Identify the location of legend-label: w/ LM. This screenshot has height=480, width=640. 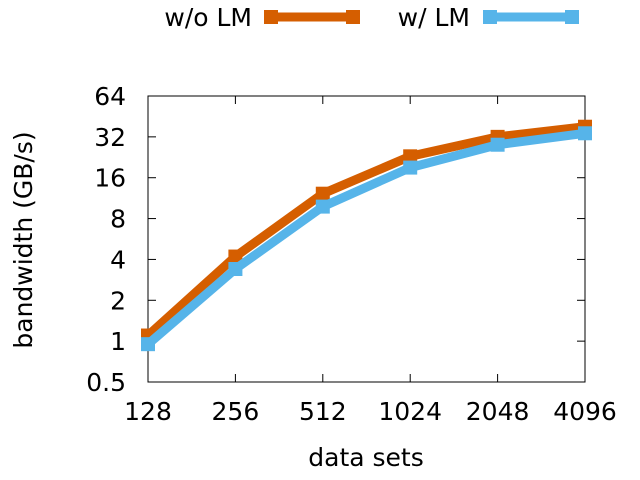
(434, 17).